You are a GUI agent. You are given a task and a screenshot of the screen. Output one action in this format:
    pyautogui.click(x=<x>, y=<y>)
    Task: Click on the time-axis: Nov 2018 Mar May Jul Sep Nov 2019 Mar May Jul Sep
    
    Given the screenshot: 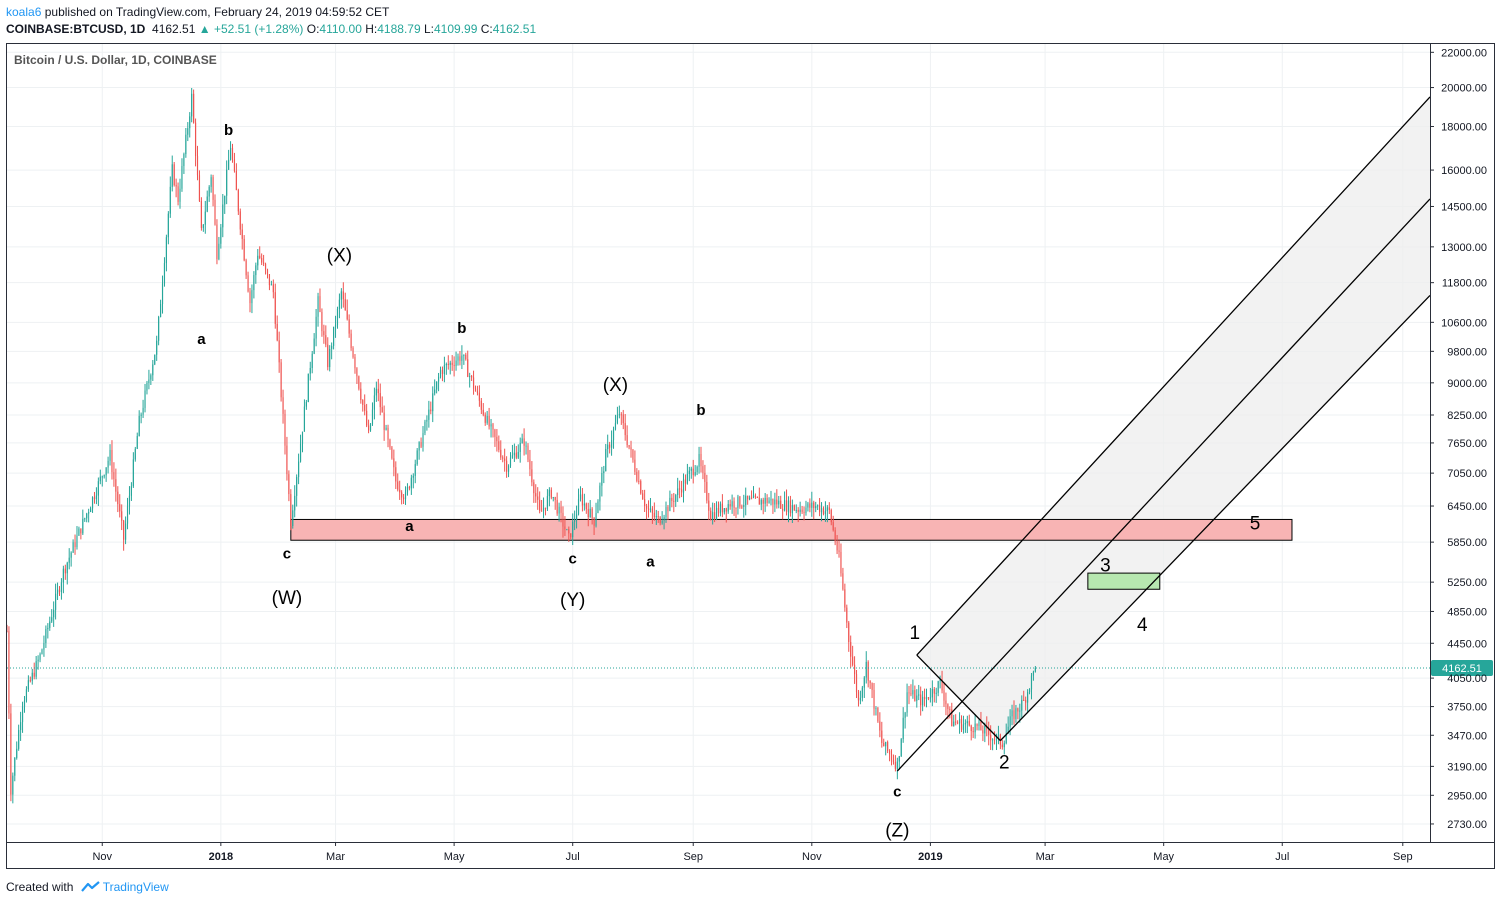 What is the action you would take?
    pyautogui.click(x=752, y=852)
    